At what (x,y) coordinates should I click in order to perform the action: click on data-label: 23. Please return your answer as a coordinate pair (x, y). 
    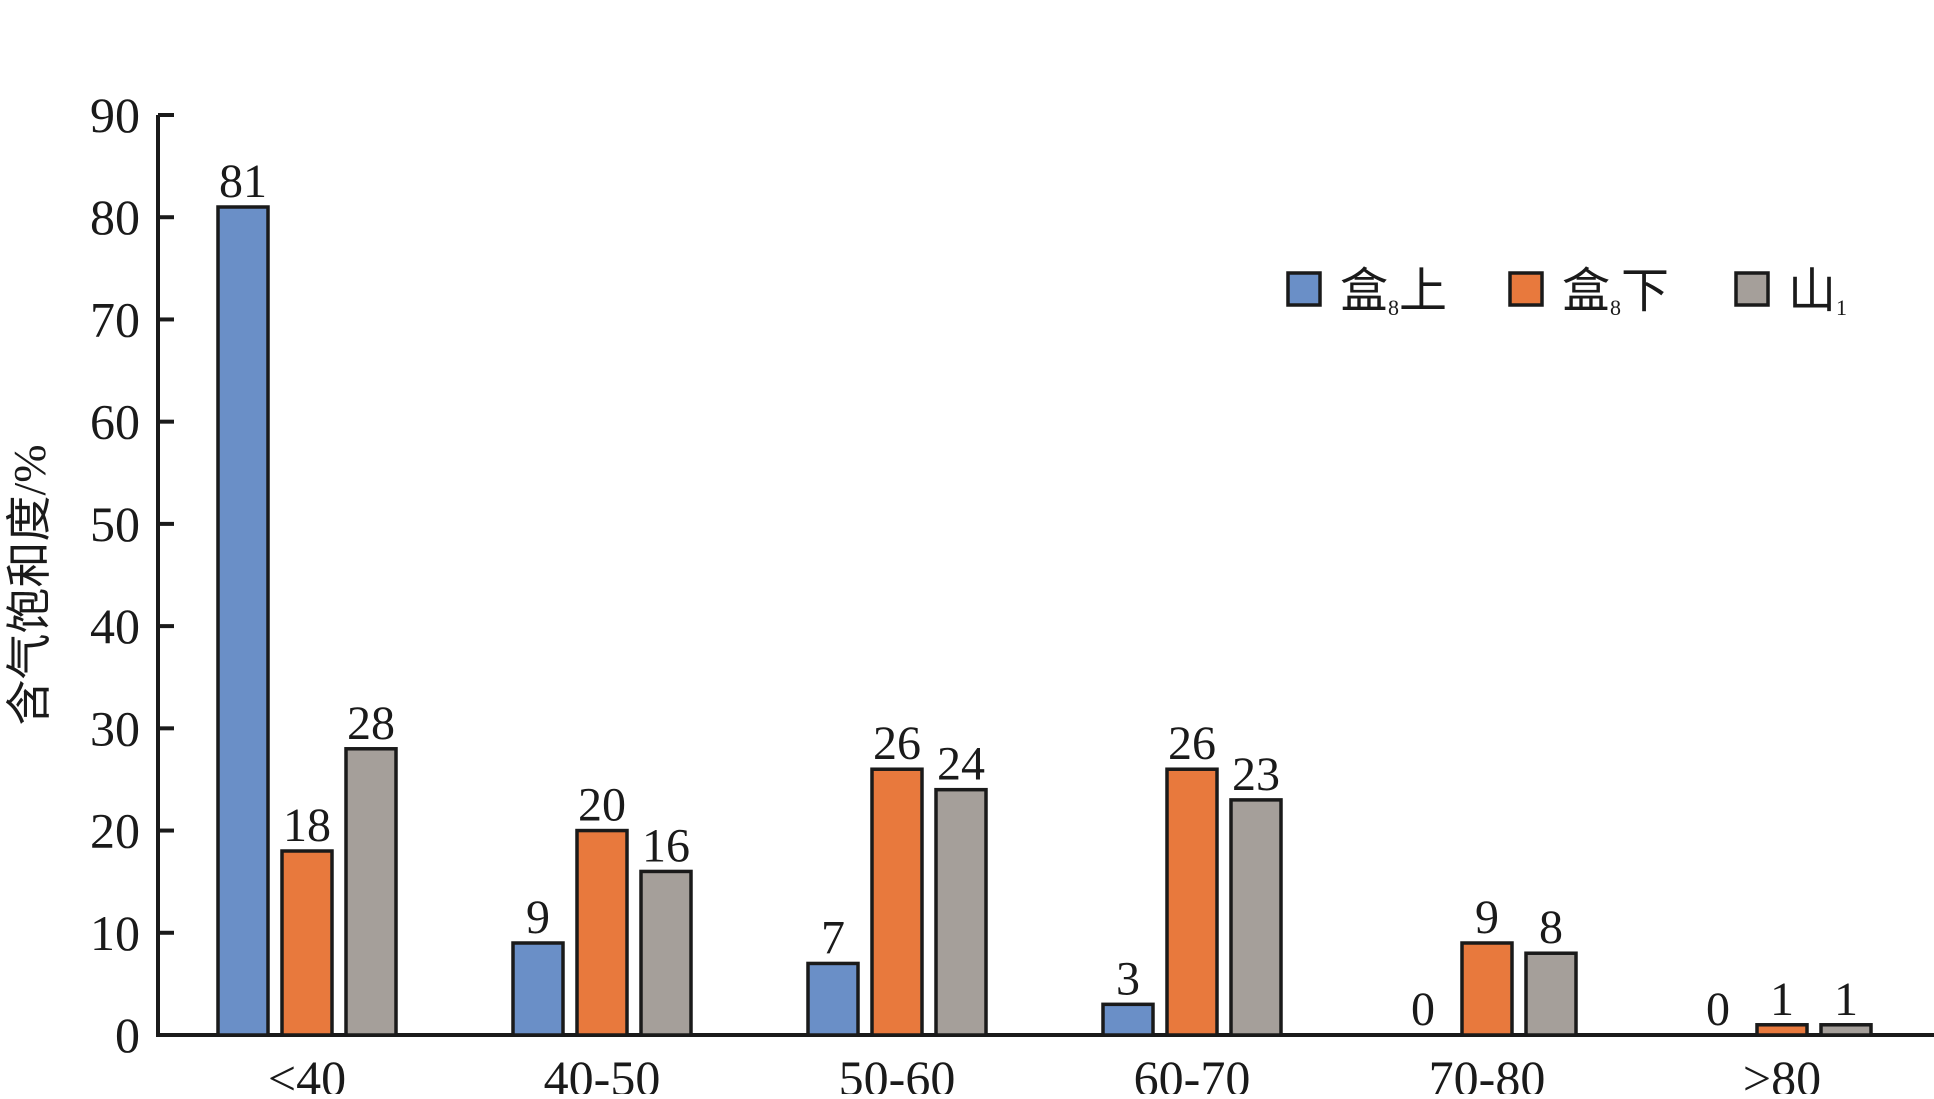
    Looking at the image, I should click on (1256, 774).